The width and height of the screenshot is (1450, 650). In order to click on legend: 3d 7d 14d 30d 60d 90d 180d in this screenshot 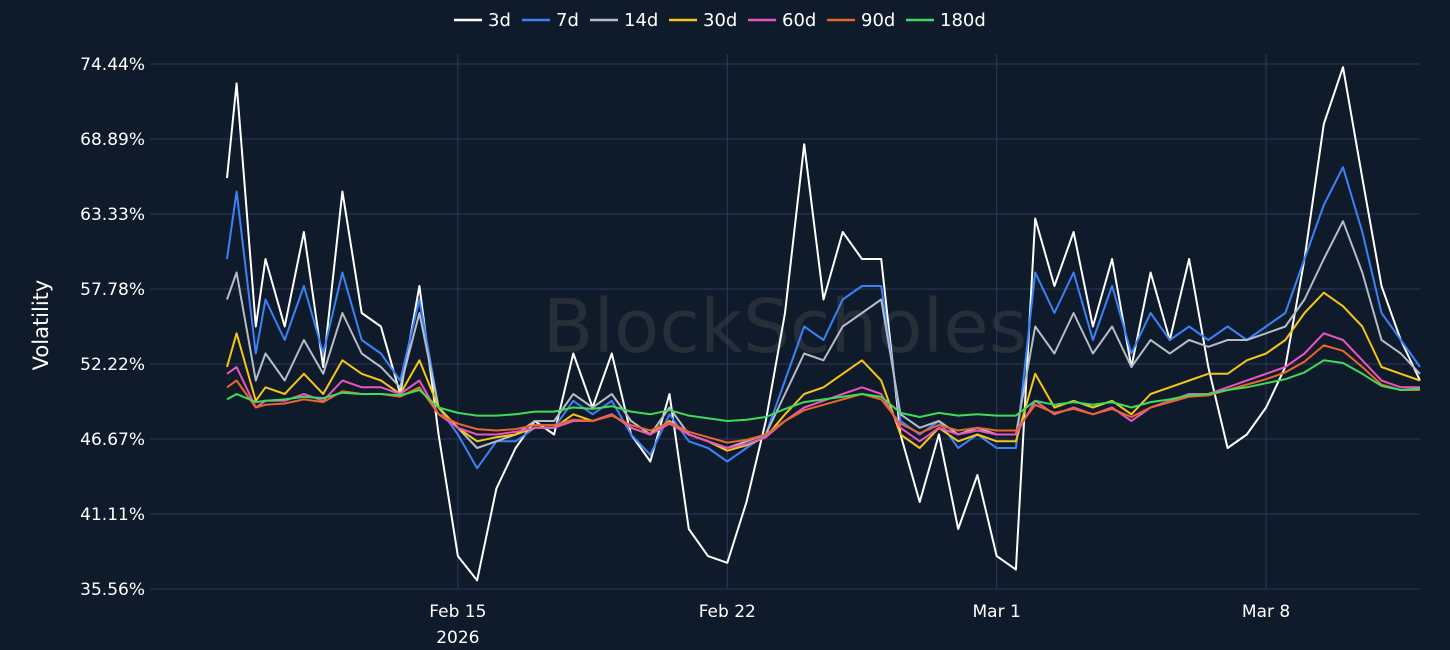, I will do `click(720, 20)`.